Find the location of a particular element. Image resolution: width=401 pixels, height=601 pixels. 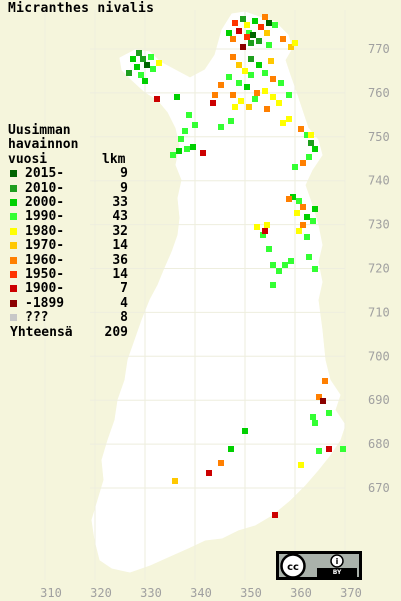

legend-label: 1990- is located at coordinates (45, 217).